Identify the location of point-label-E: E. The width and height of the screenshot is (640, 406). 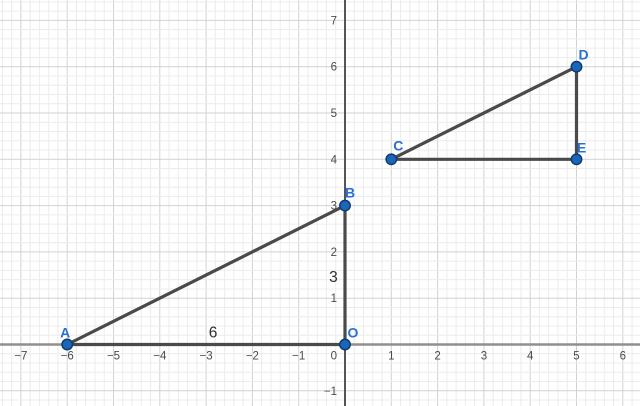
(581, 147).